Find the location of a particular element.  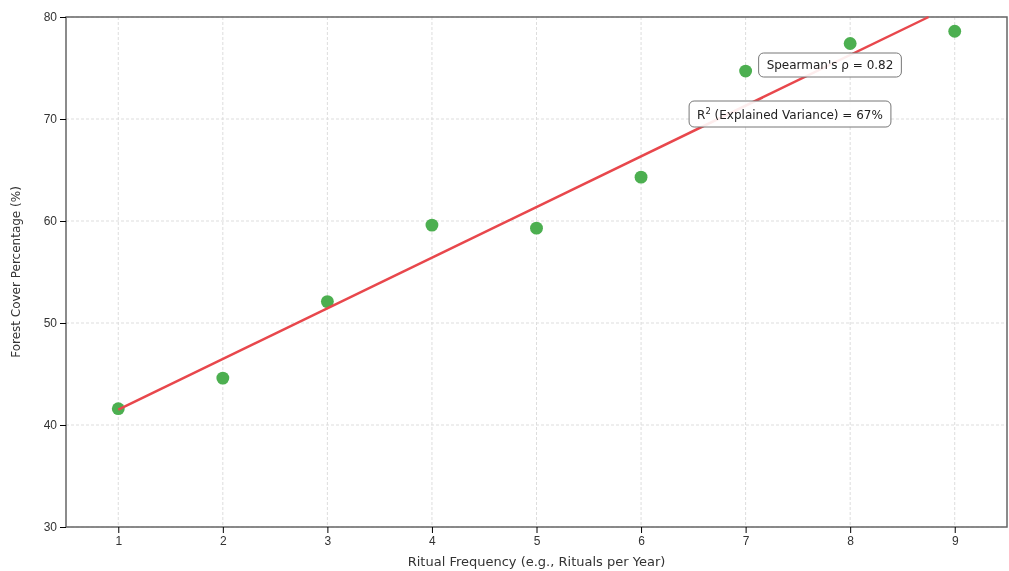

y-axis-title: Forest Cover Percentage (%) is located at coordinates (16, 272).